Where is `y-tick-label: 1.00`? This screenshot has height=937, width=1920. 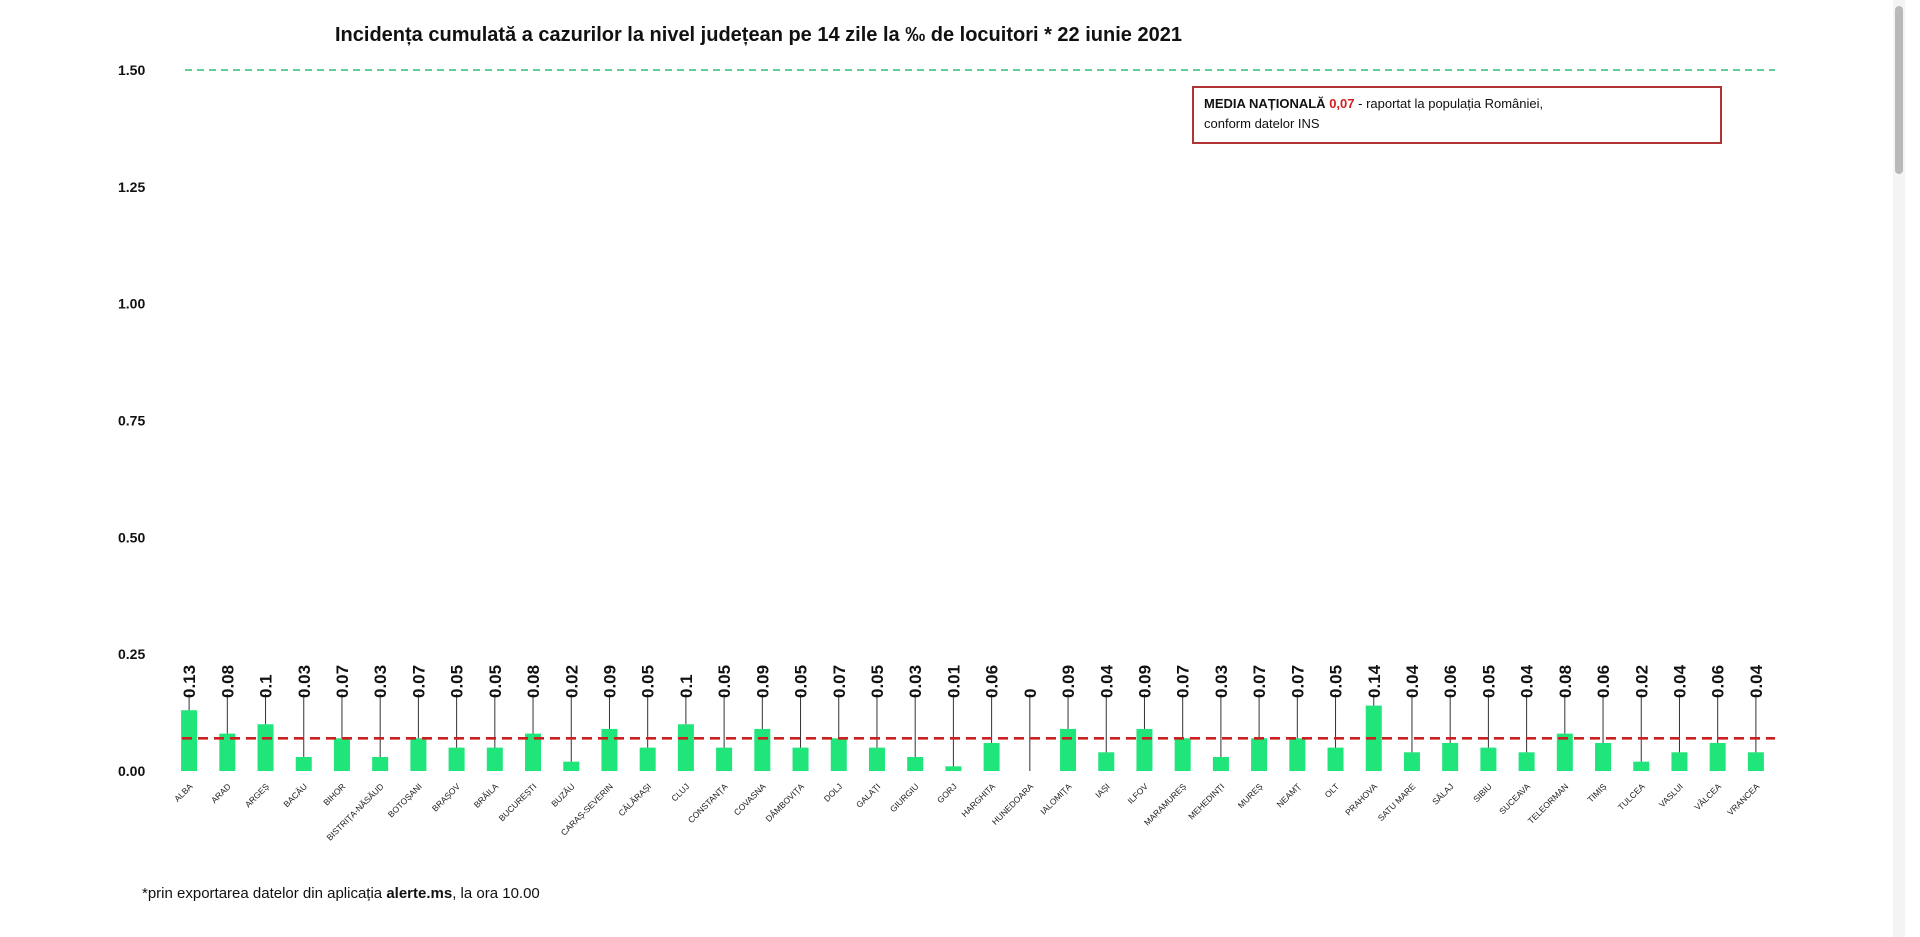 y-tick-label: 1.00 is located at coordinates (131, 304).